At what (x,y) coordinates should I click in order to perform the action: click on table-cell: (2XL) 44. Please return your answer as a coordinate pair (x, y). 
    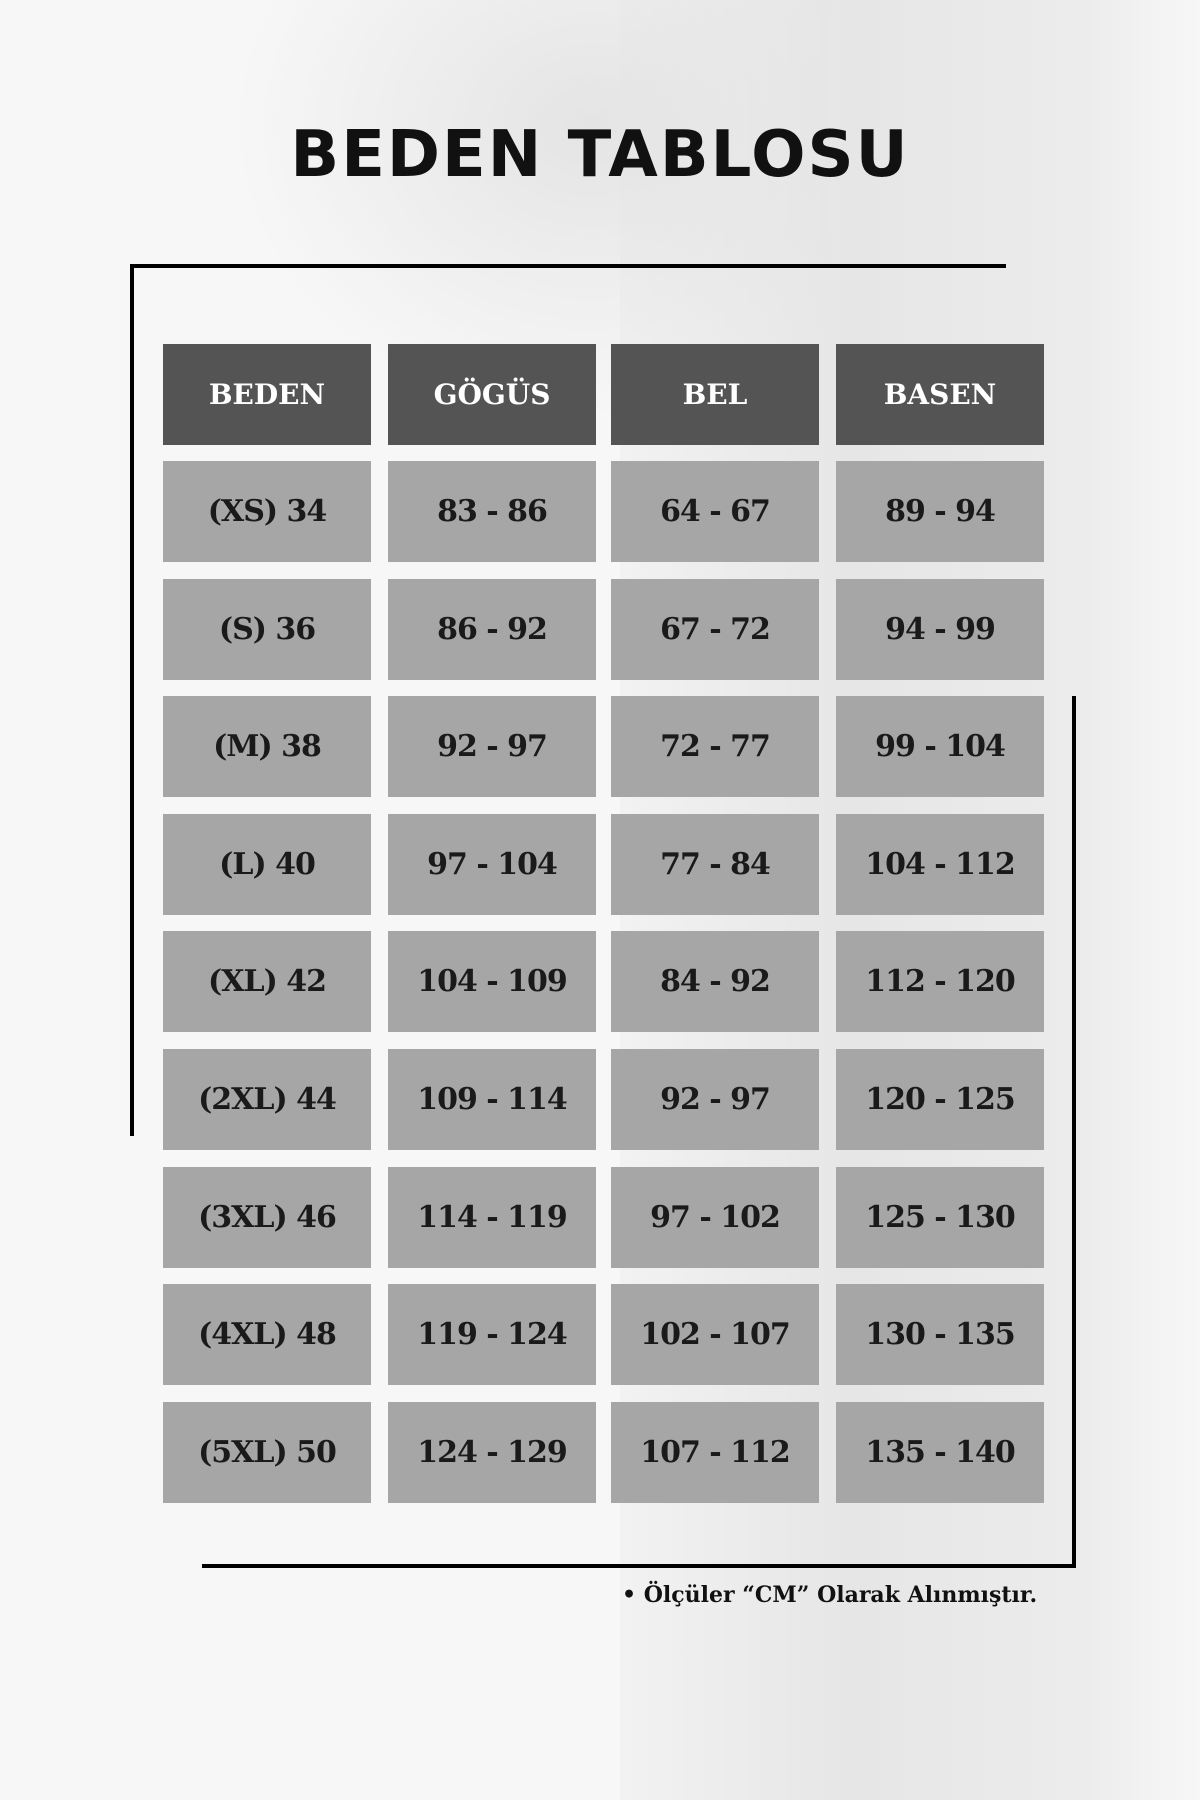
    Looking at the image, I should click on (267, 1099).